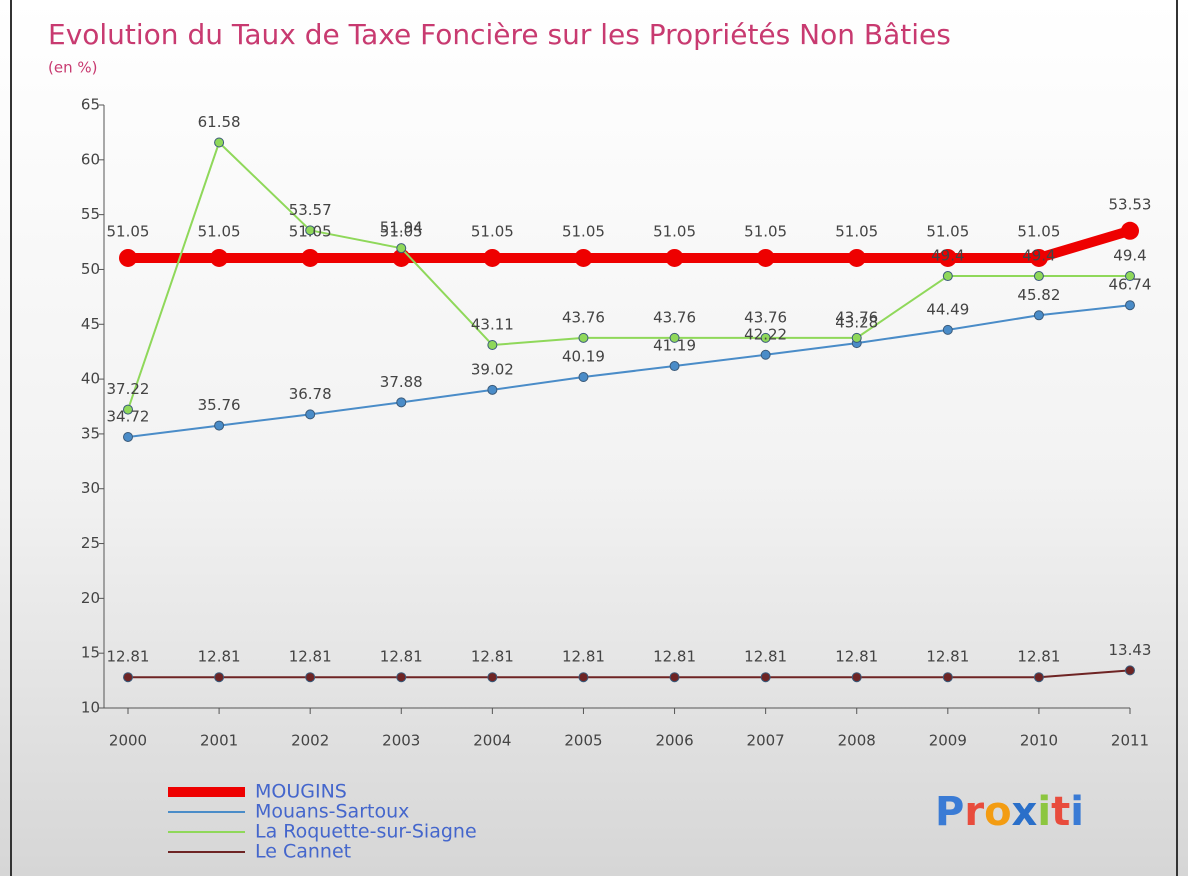 The image size is (1188, 876). I want to click on data-label: 42.22, so click(765, 334).